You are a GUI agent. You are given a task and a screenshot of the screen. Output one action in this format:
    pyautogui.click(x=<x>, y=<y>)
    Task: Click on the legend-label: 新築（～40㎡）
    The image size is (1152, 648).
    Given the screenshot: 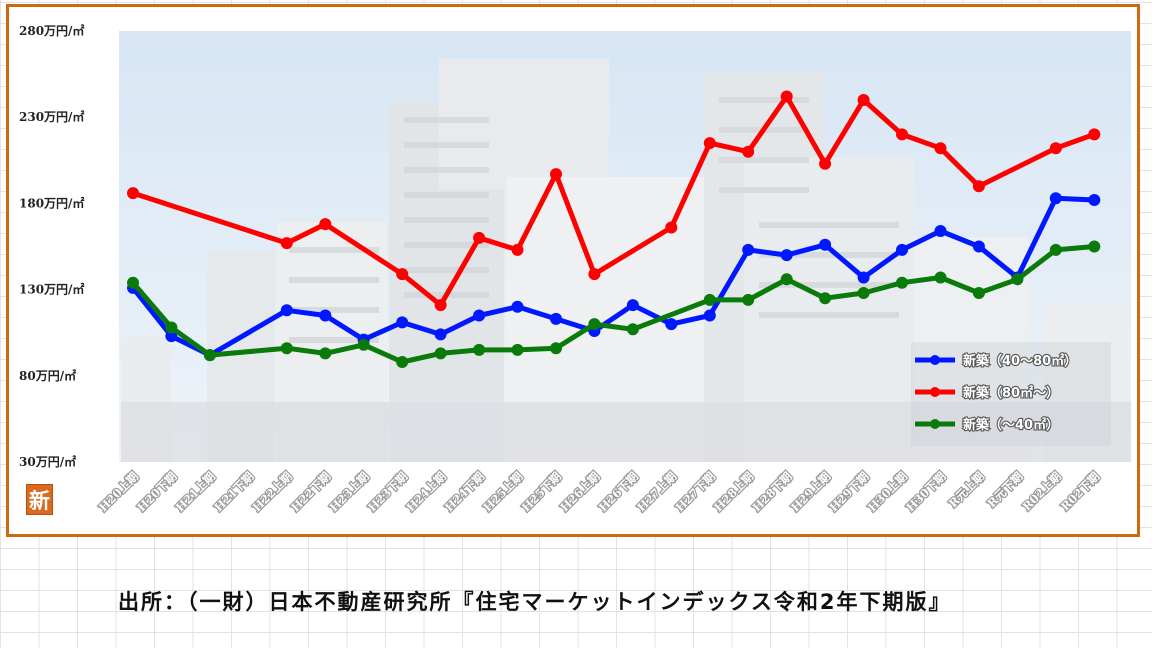 What is the action you would take?
    pyautogui.click(x=1011, y=425)
    